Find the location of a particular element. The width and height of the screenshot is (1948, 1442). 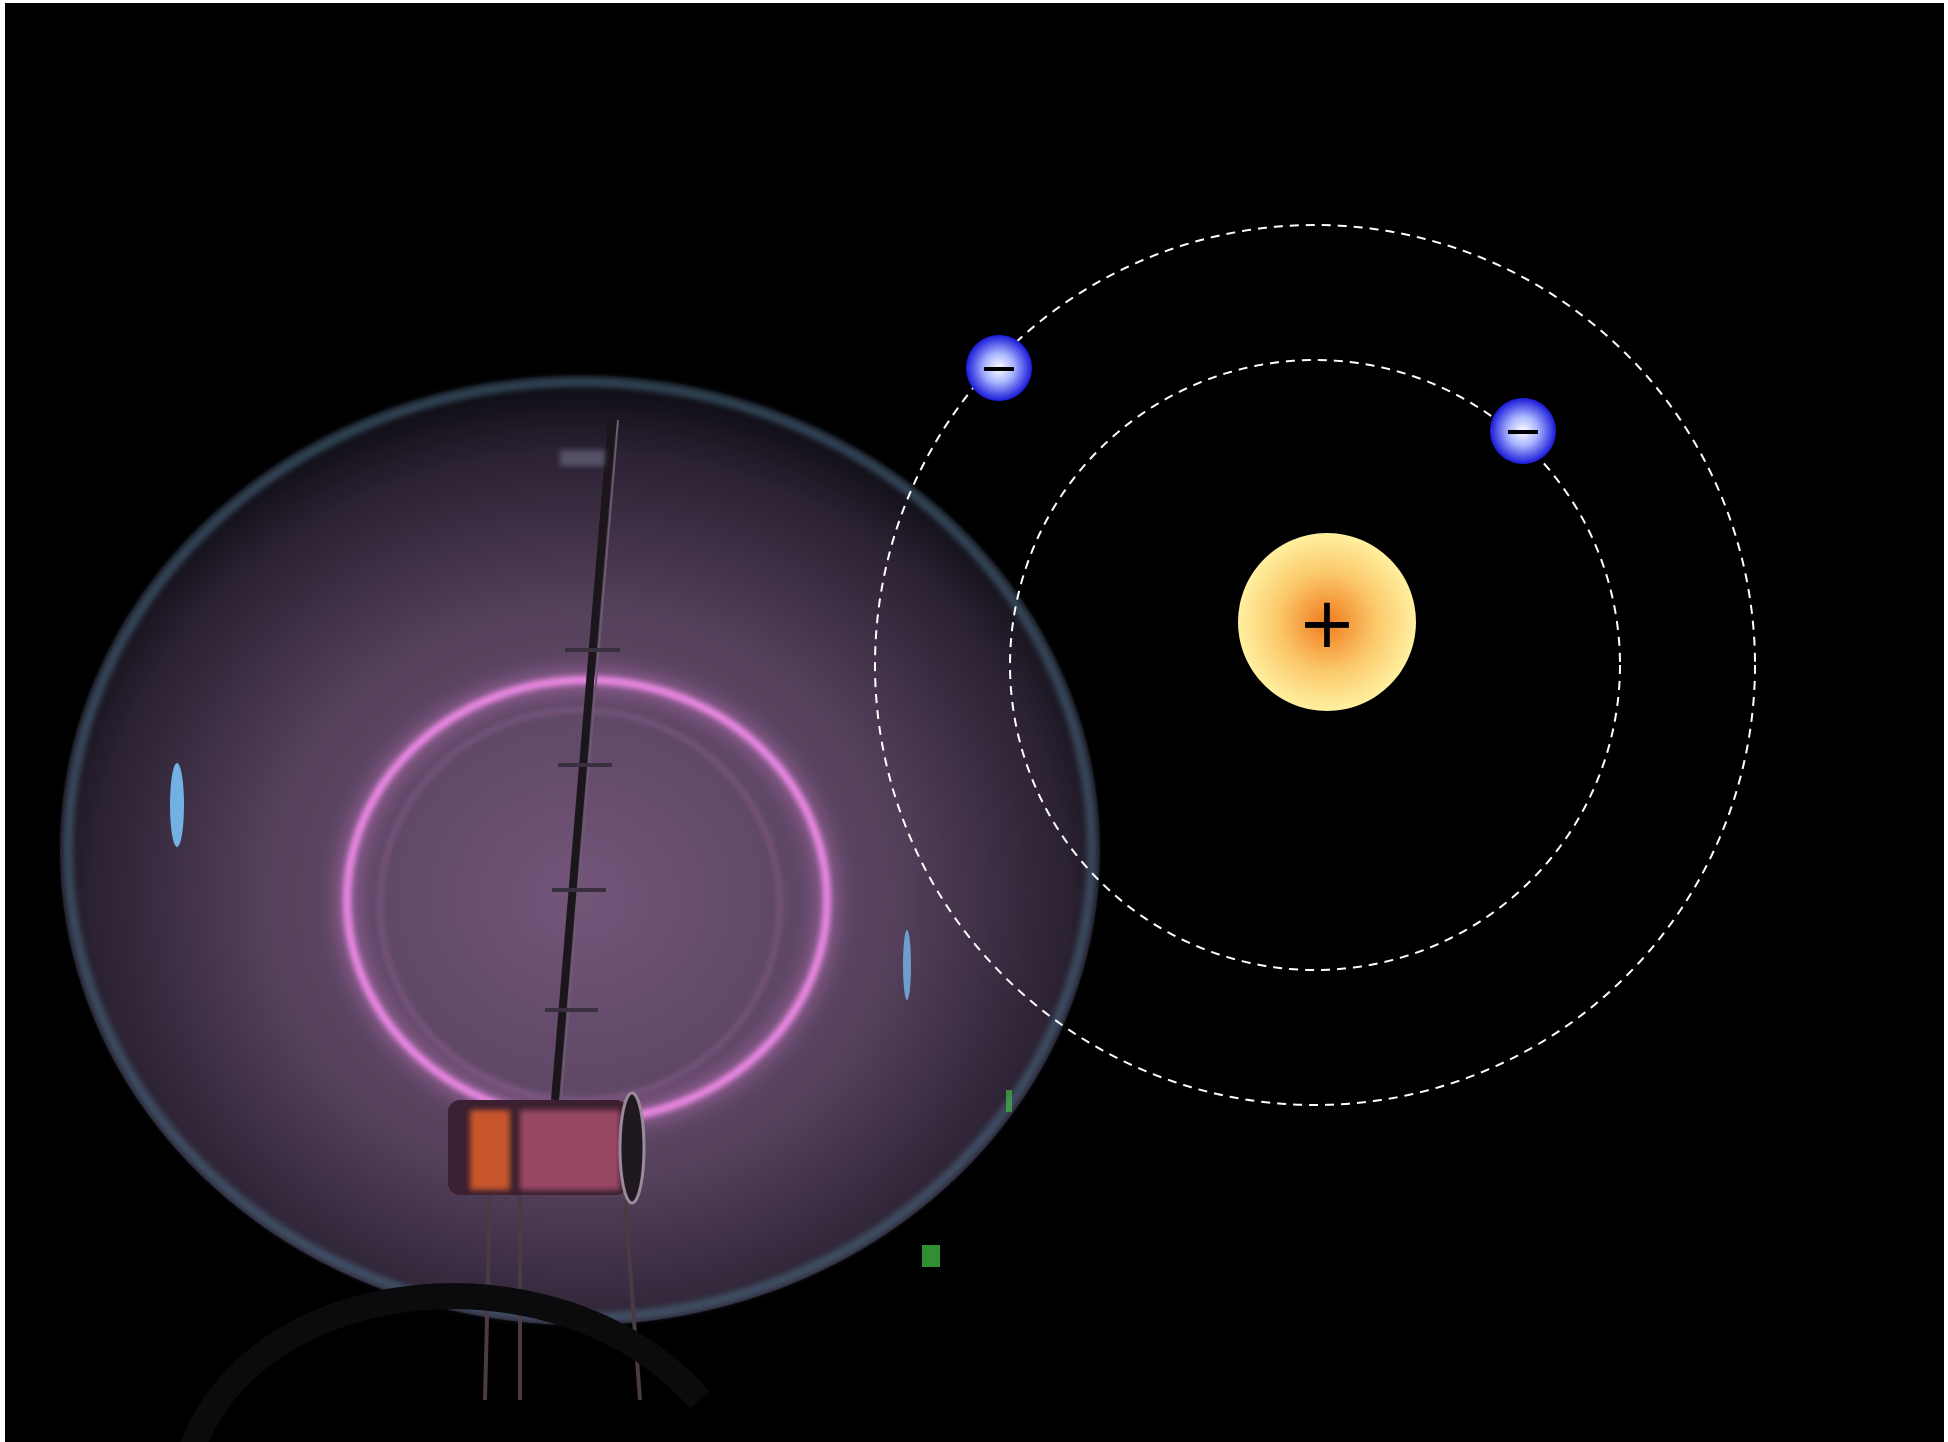

support-rod is located at coordinates (583, 760).